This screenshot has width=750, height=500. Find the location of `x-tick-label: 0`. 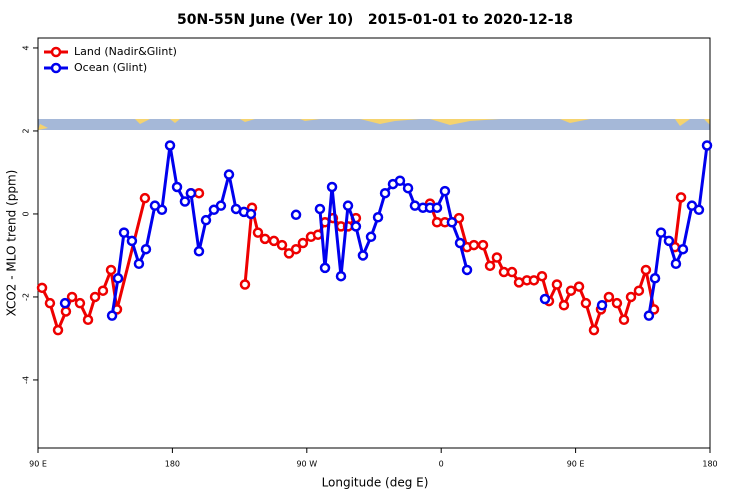

x-tick-label: 0 is located at coordinates (441, 464).